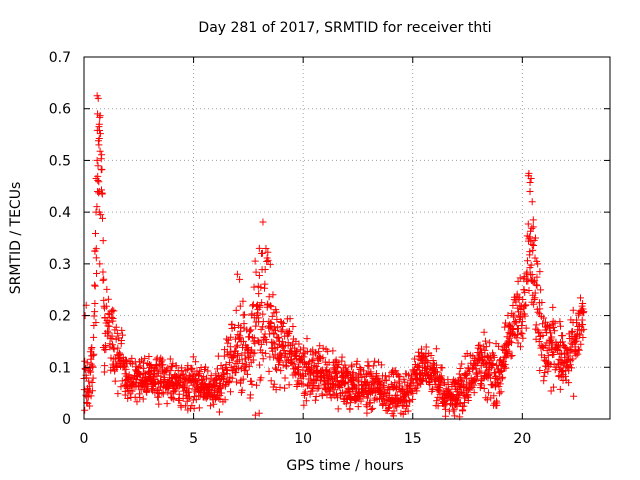  What do you see at coordinates (66, 420) in the screenshot?
I see `y-tick-label: 0` at bounding box center [66, 420].